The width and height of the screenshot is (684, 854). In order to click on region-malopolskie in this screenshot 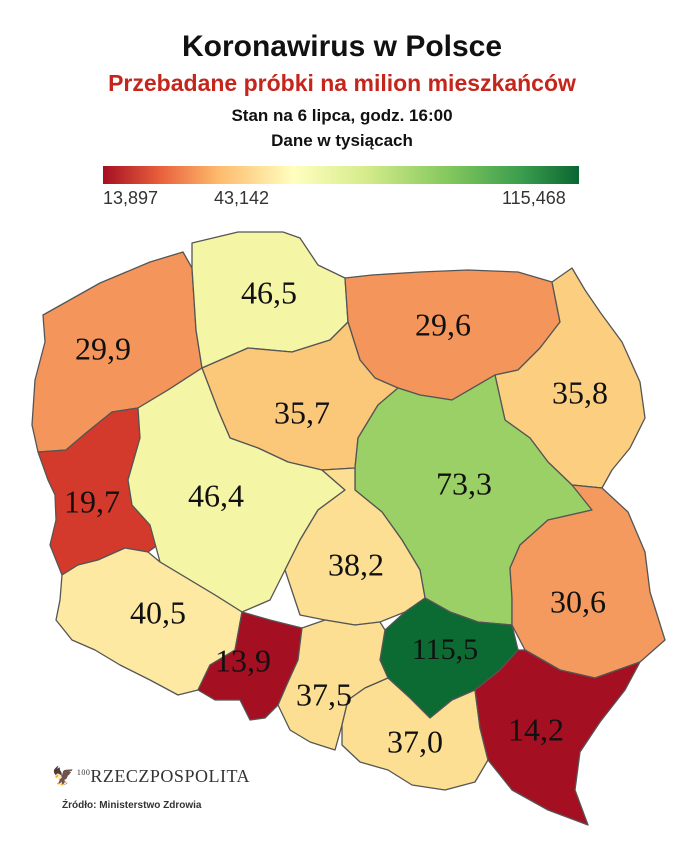, I will do `click(415, 734)`.